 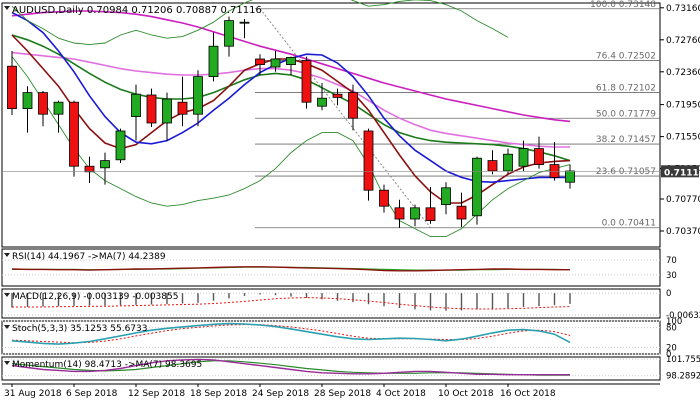 I want to click on price-tick-label: 0.71550, so click(x=683, y=138).